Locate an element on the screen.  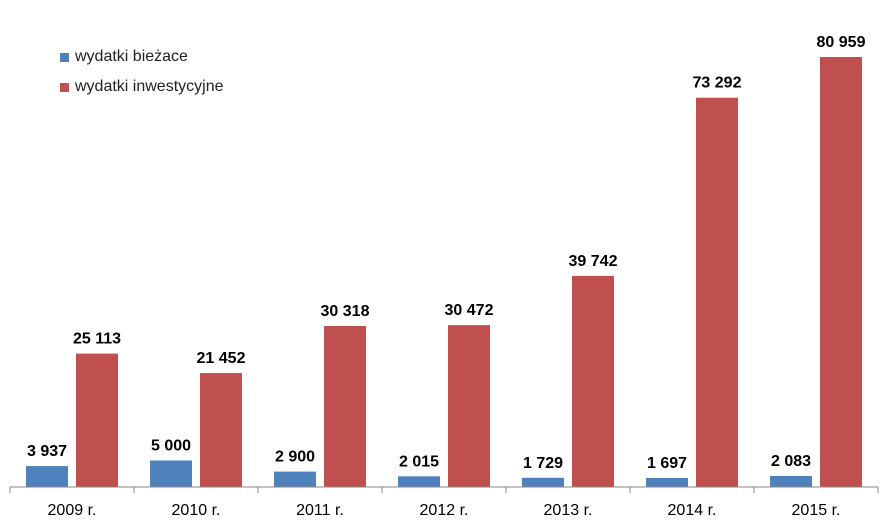
x-tick-label: 2009 r. is located at coordinates (72, 510).